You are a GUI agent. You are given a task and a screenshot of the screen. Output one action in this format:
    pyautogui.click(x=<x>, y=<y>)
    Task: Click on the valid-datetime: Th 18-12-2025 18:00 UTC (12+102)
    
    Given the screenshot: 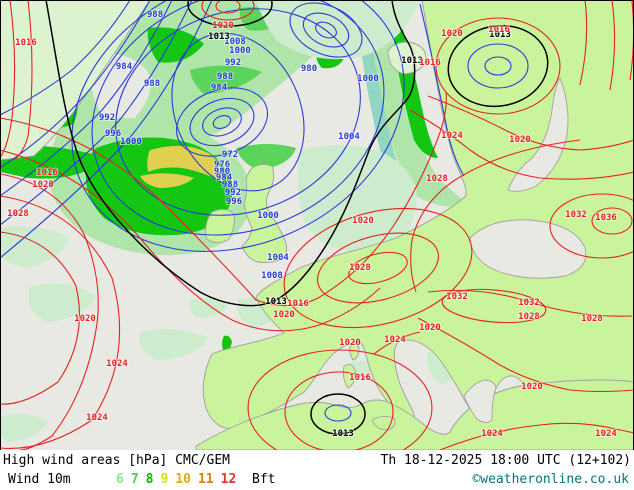 What is the action you would take?
    pyautogui.click(x=505, y=460)
    